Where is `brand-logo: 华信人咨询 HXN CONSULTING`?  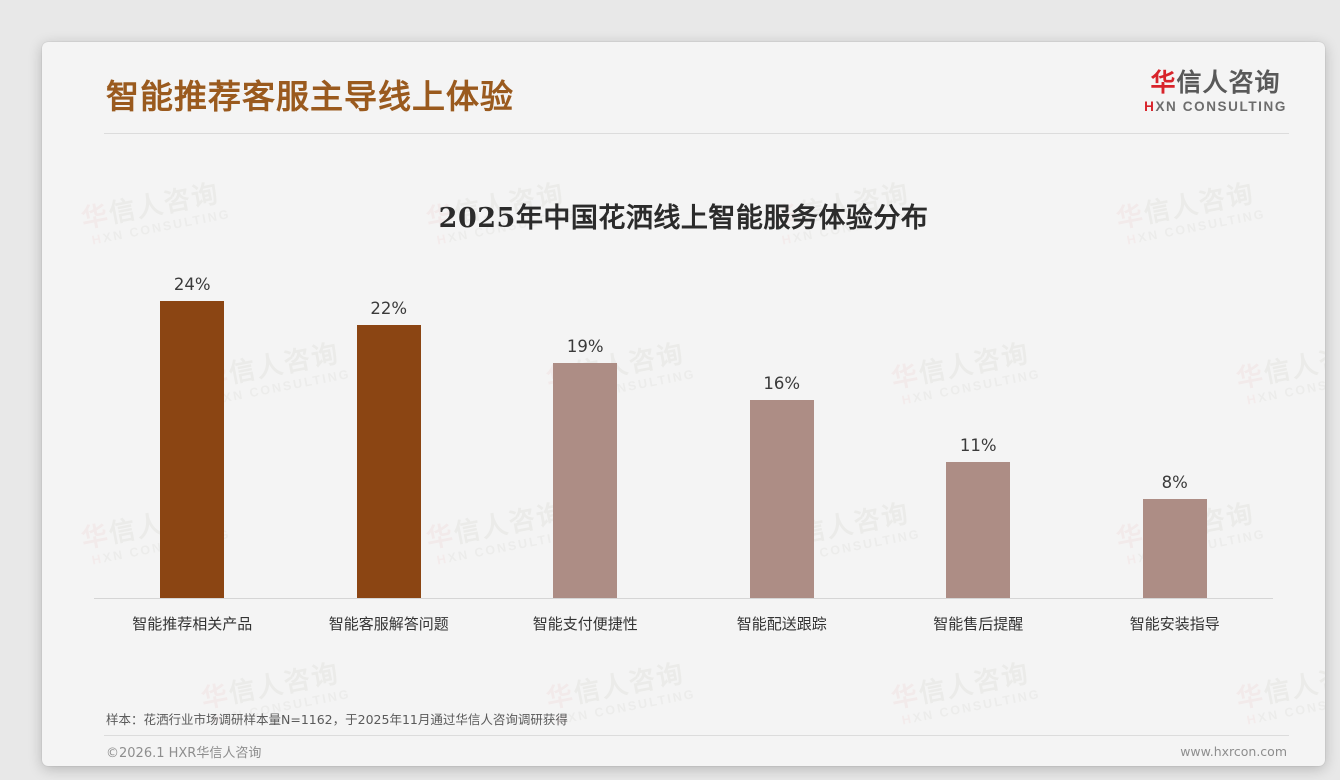 brand-logo: 华信人咨询 HXN CONSULTING is located at coordinates (1215, 91).